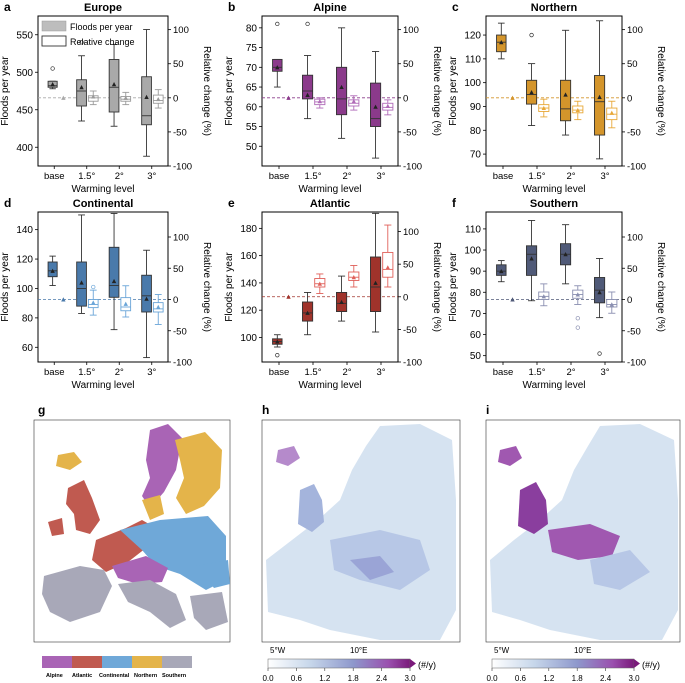 This screenshot has width=685, height=683. What do you see at coordinates (231, 7) in the screenshot?
I see `panel-label: b` at bounding box center [231, 7].